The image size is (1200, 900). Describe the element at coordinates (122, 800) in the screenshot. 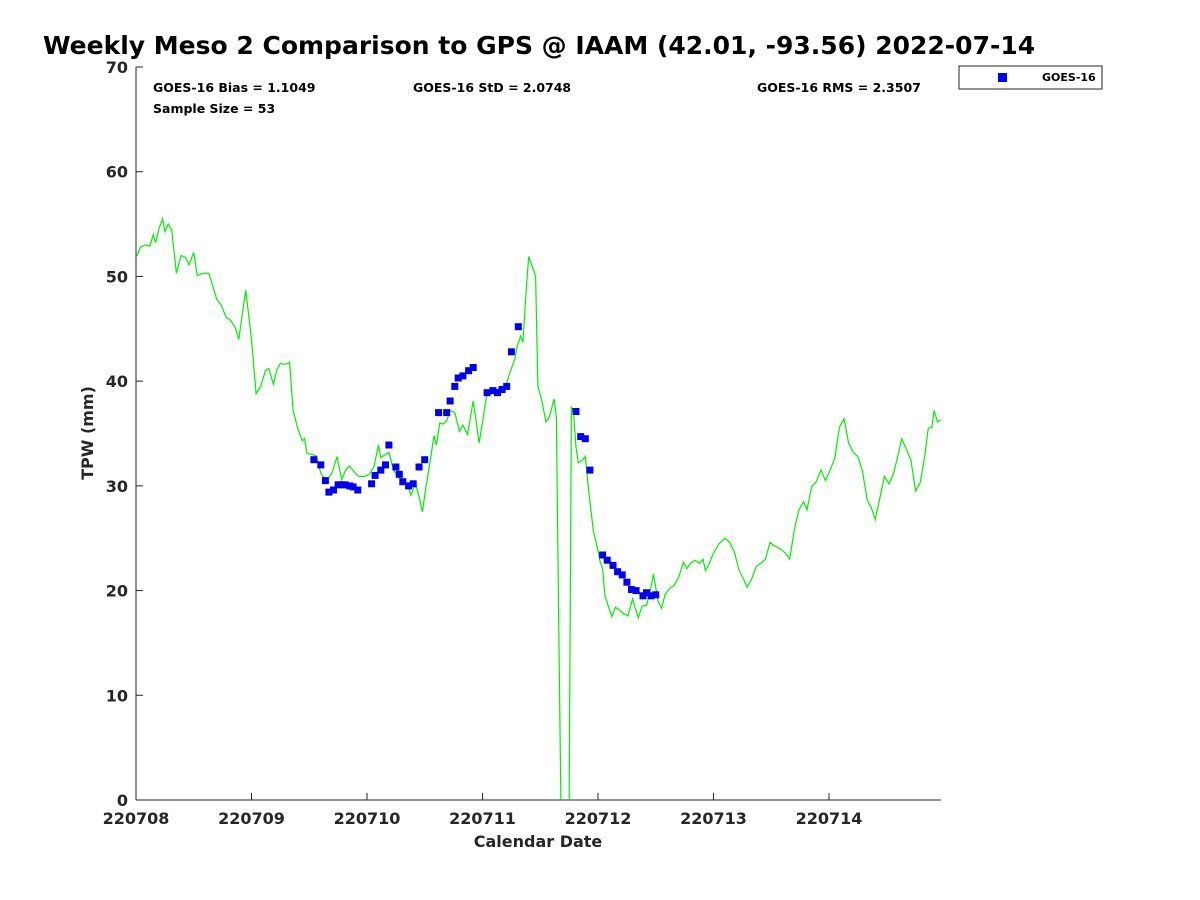

I see `y-tick-label: 0` at that location.